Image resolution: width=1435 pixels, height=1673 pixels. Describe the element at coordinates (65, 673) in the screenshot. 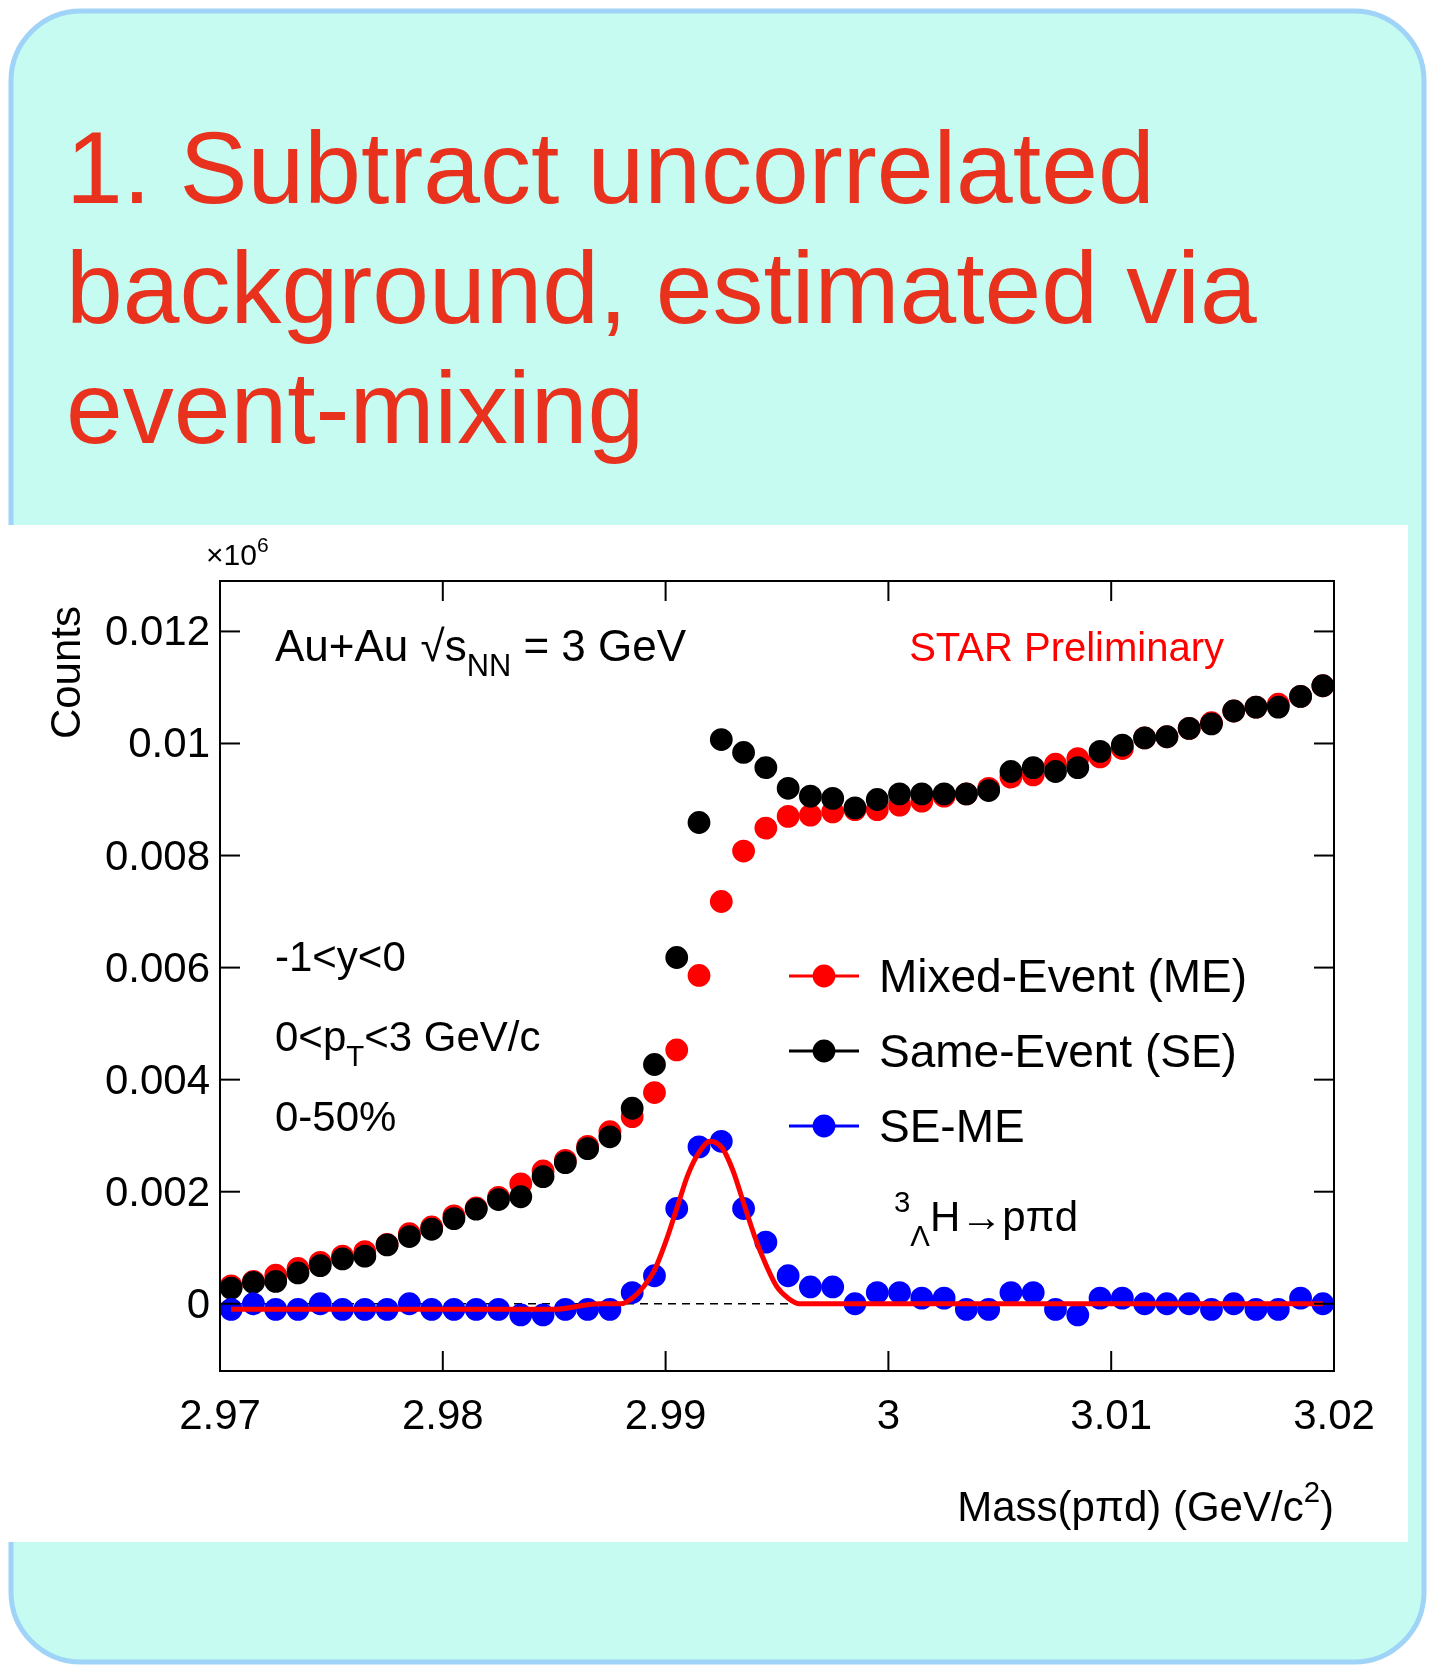

I see `y-axis-title: Counts` at that location.